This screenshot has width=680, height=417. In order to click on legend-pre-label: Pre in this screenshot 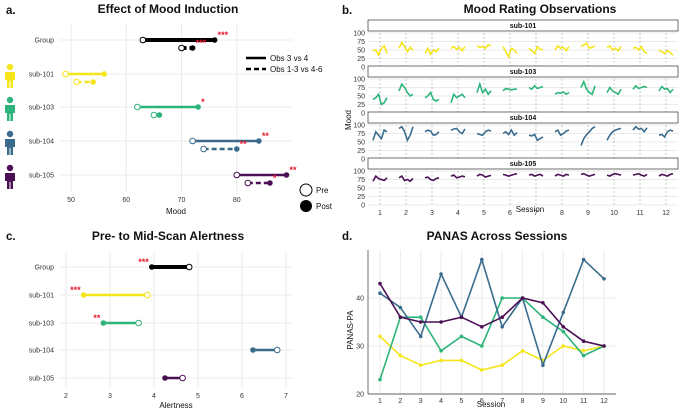, I will do `click(322, 190)`.